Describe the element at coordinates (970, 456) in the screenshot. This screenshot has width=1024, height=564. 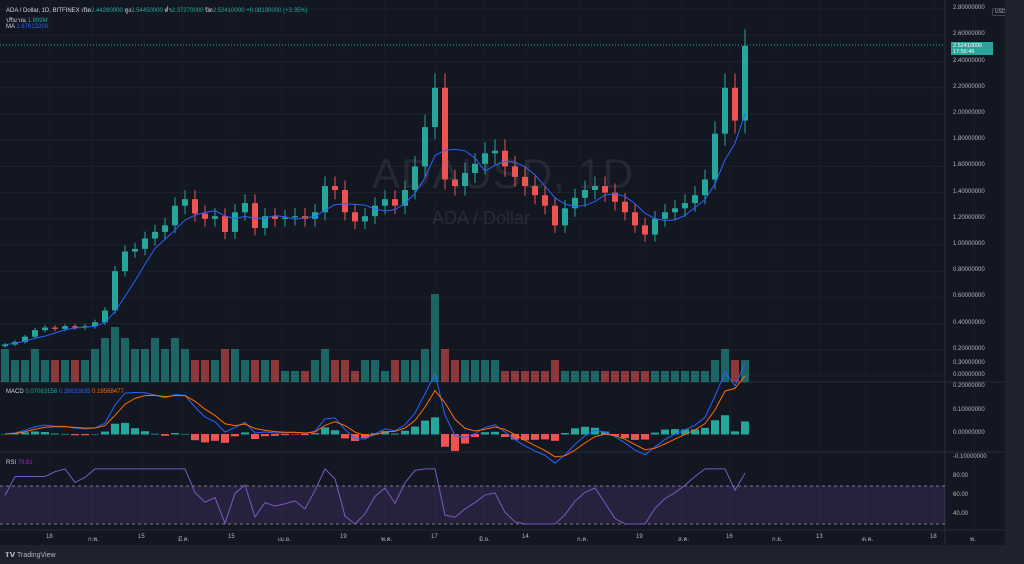
I see `macd-tick: -0.10000000` at that location.